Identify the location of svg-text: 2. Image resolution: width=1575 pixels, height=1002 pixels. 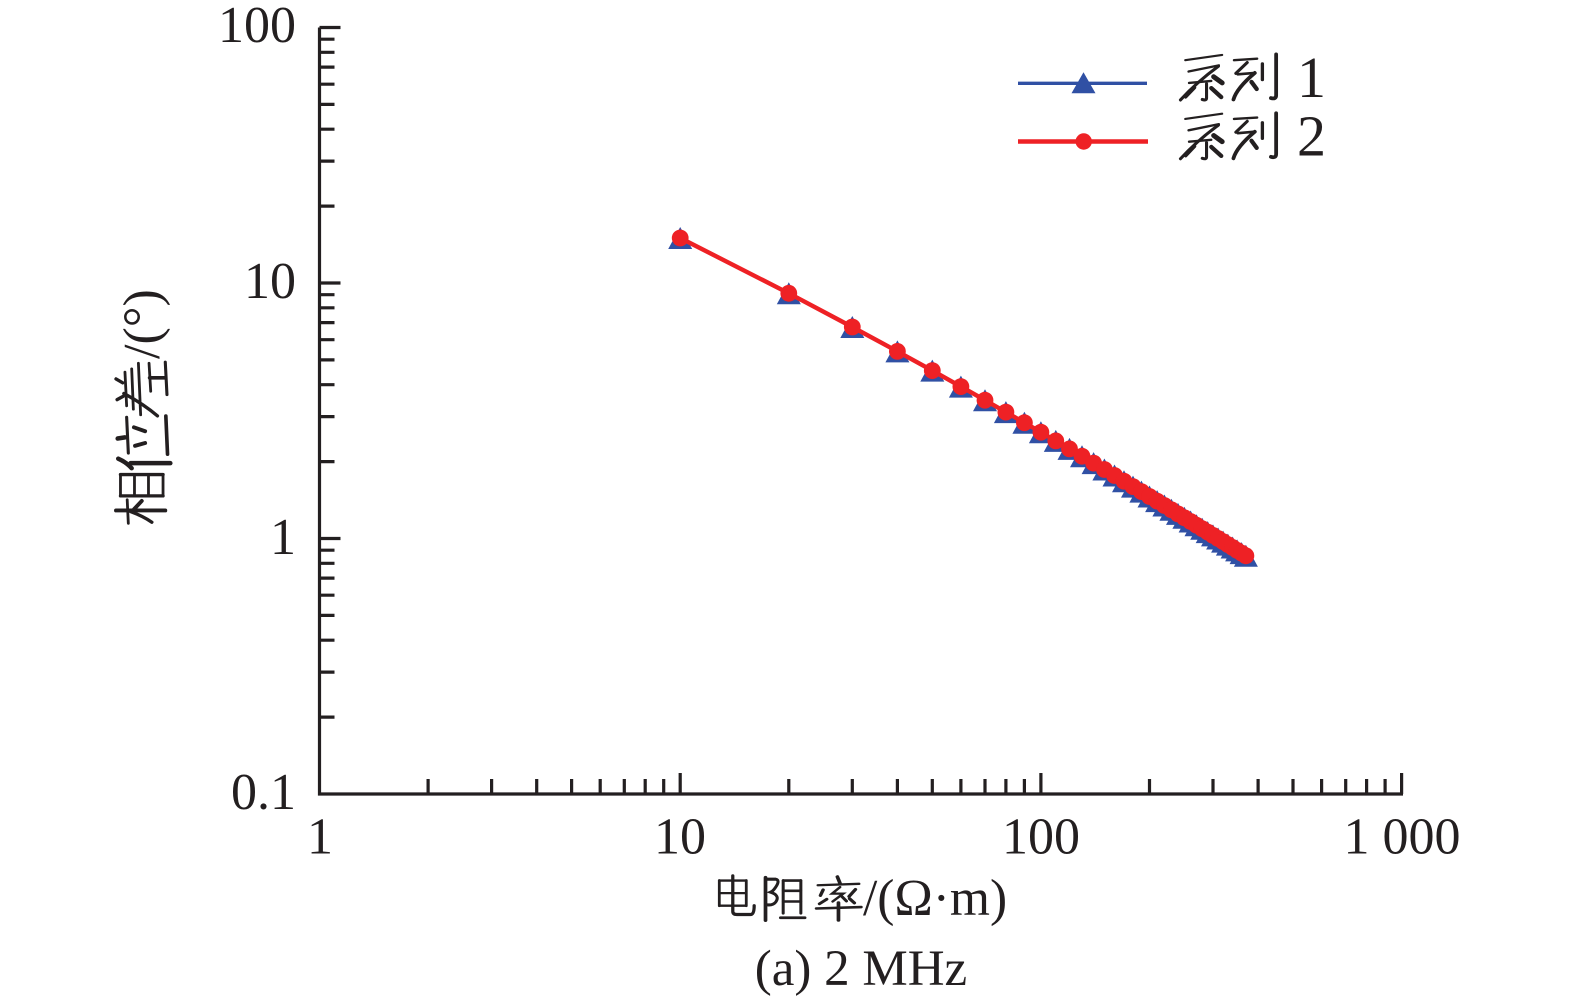
(1311, 136).